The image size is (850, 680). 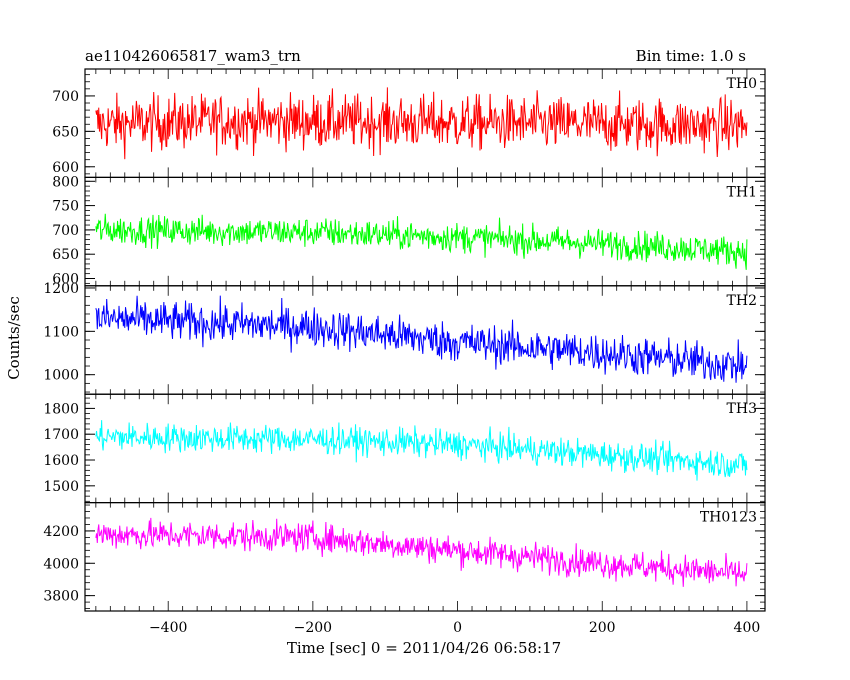 I want to click on panel-th2: 1000 1100 1200 TH2, so click(x=404, y=338).